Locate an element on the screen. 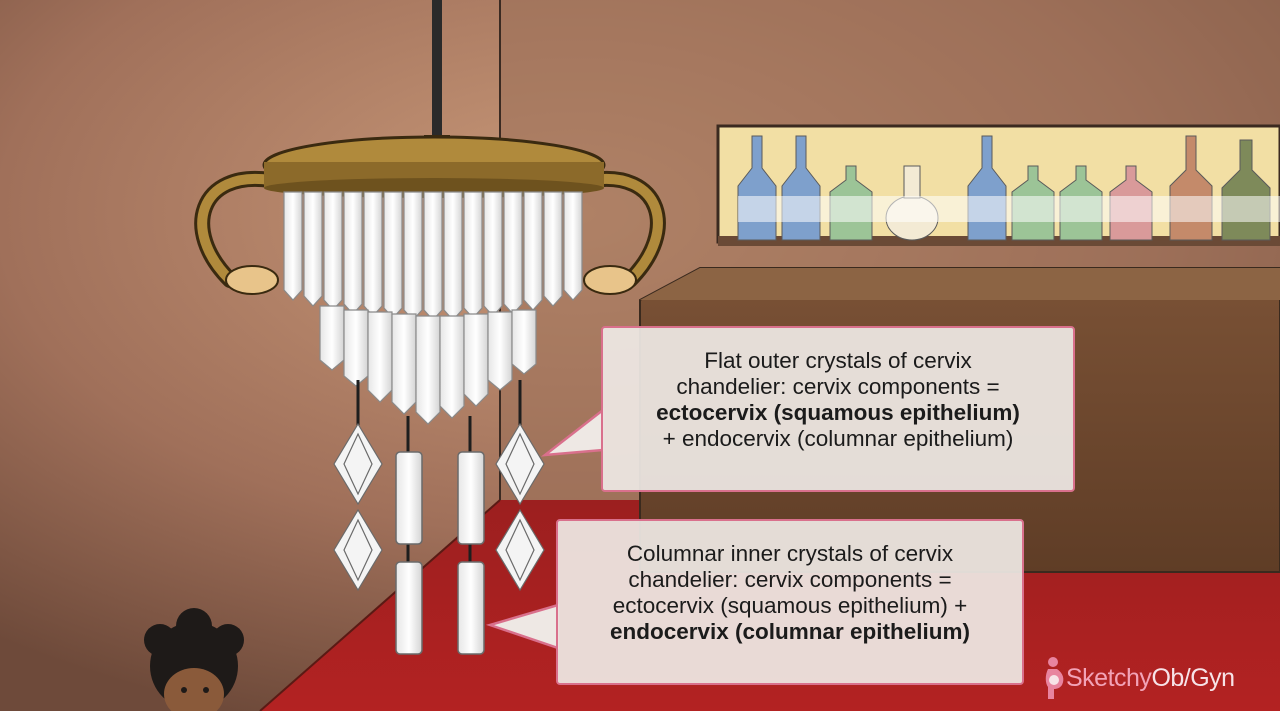 This screenshot has height=711, width=1280. callout-1-line-2: chandelier: cervix components = is located at coordinates (838, 386).